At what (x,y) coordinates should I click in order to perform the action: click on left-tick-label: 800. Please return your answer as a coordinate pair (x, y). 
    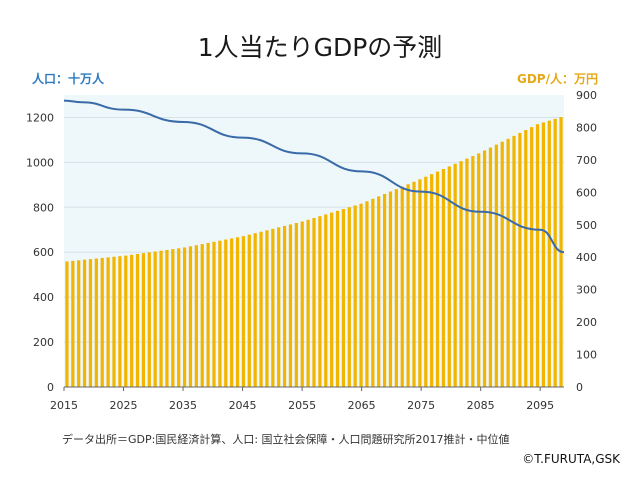
    Looking at the image, I should click on (43, 207).